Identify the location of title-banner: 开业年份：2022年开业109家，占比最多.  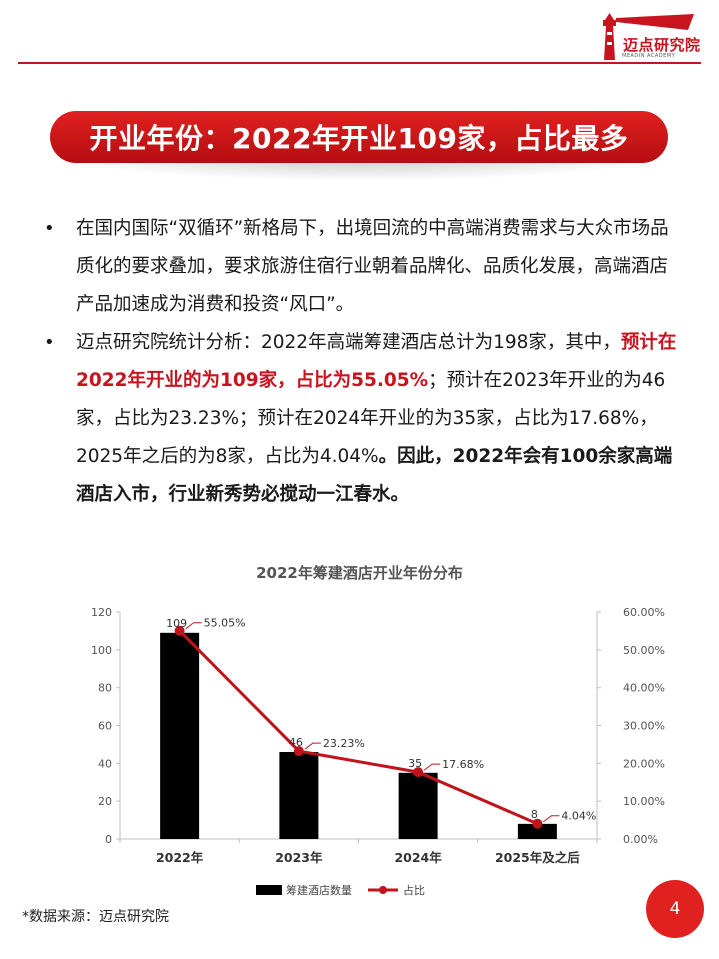
(359, 146).